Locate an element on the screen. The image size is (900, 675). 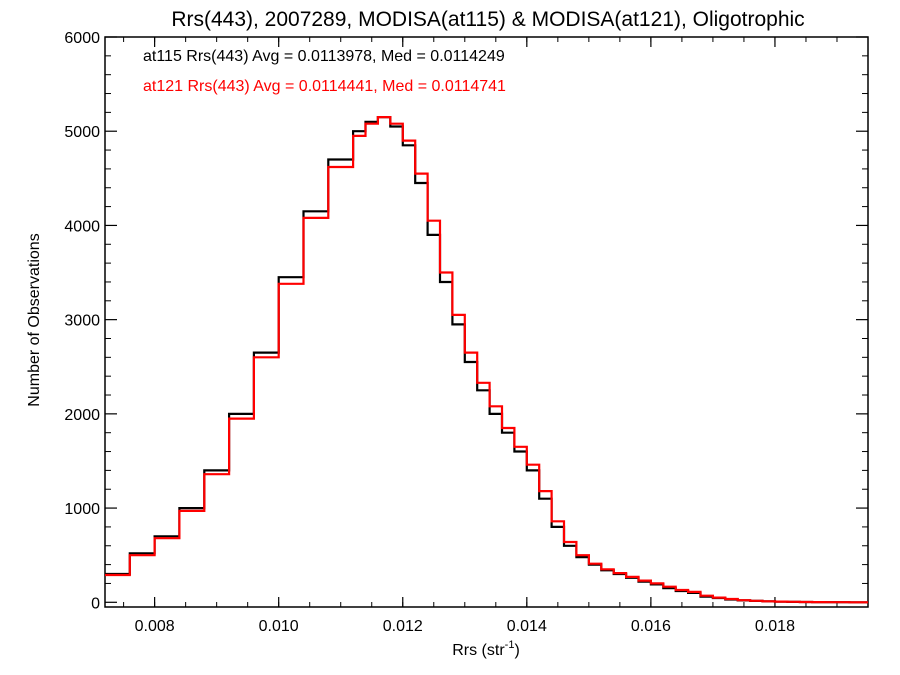
x-tick-label: 0.018 is located at coordinates (775, 626).